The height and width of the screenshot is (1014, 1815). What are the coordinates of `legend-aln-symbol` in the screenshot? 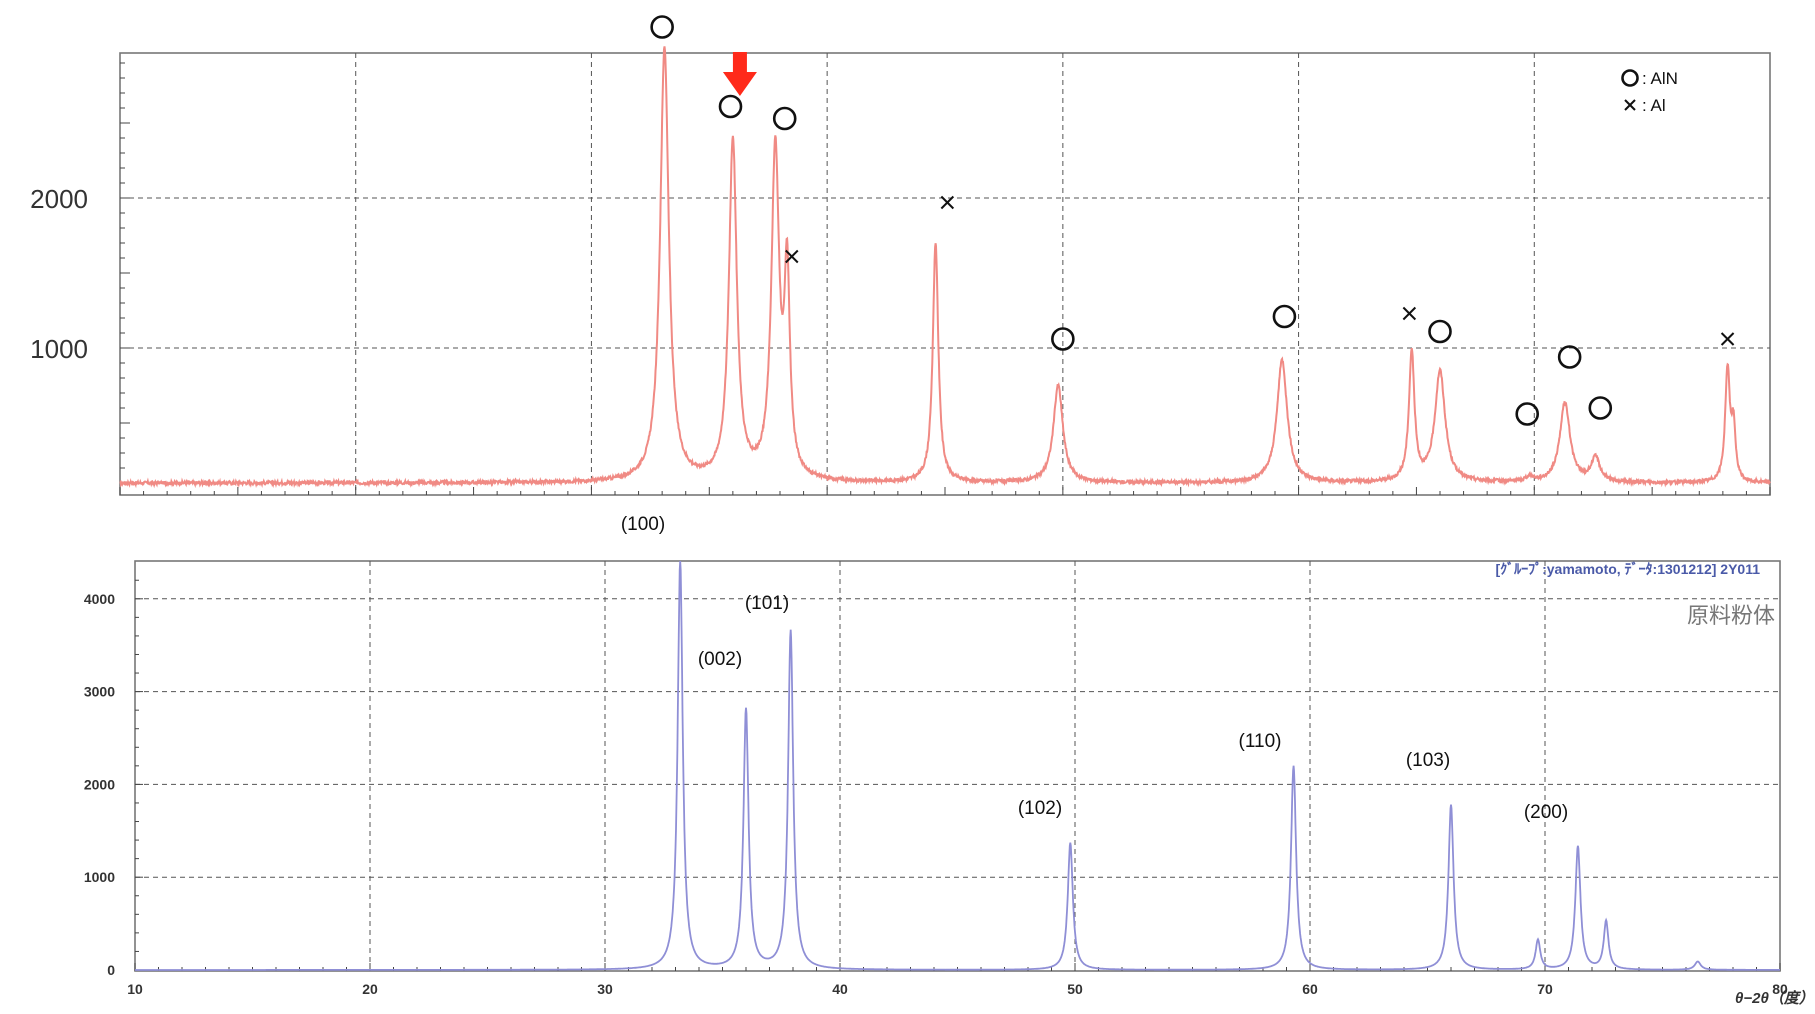 It's located at (1630, 78).